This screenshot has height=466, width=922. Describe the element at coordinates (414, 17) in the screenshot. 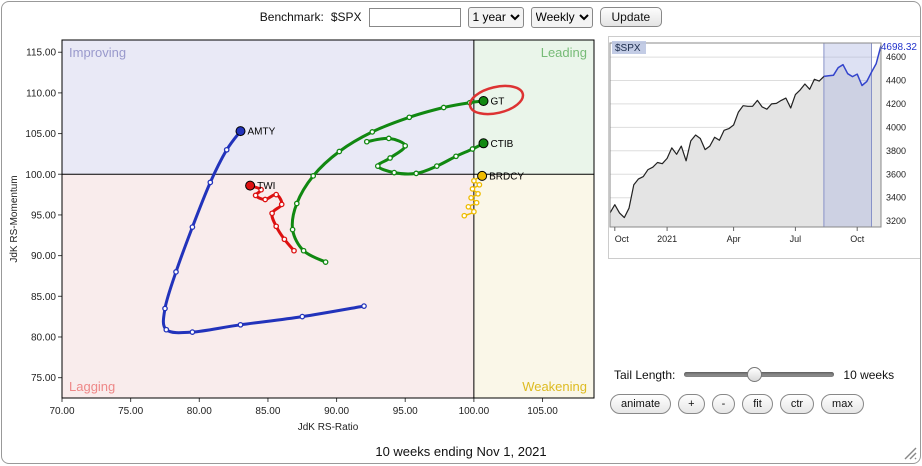

I see `benchmark-input` at that location.